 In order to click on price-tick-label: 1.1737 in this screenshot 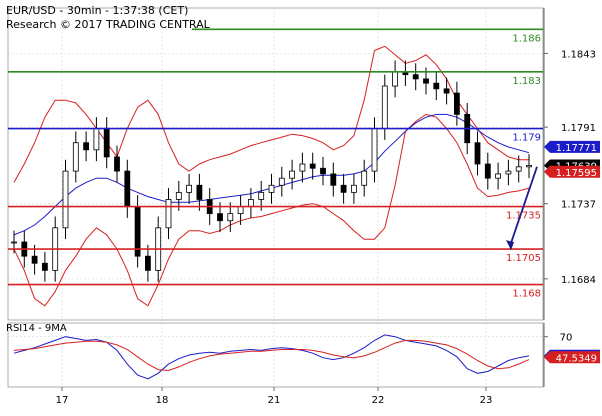, I will do `click(578, 205)`.